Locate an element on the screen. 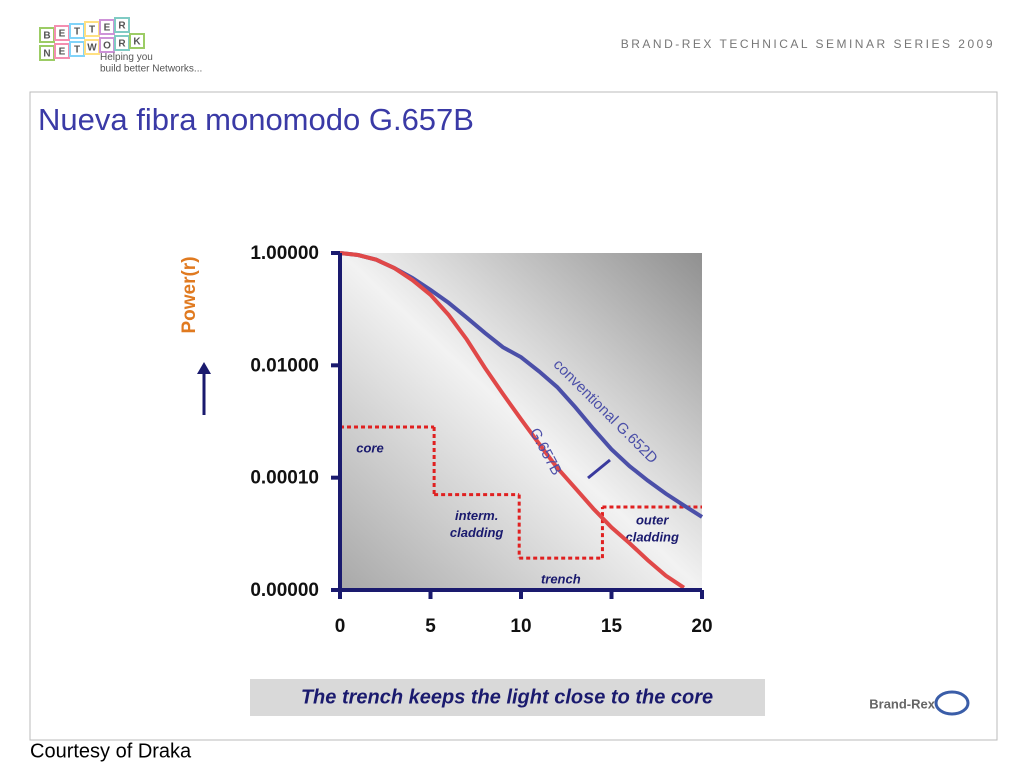 This screenshot has height=773, width=1024. logo-letter: O is located at coordinates (107, 46).